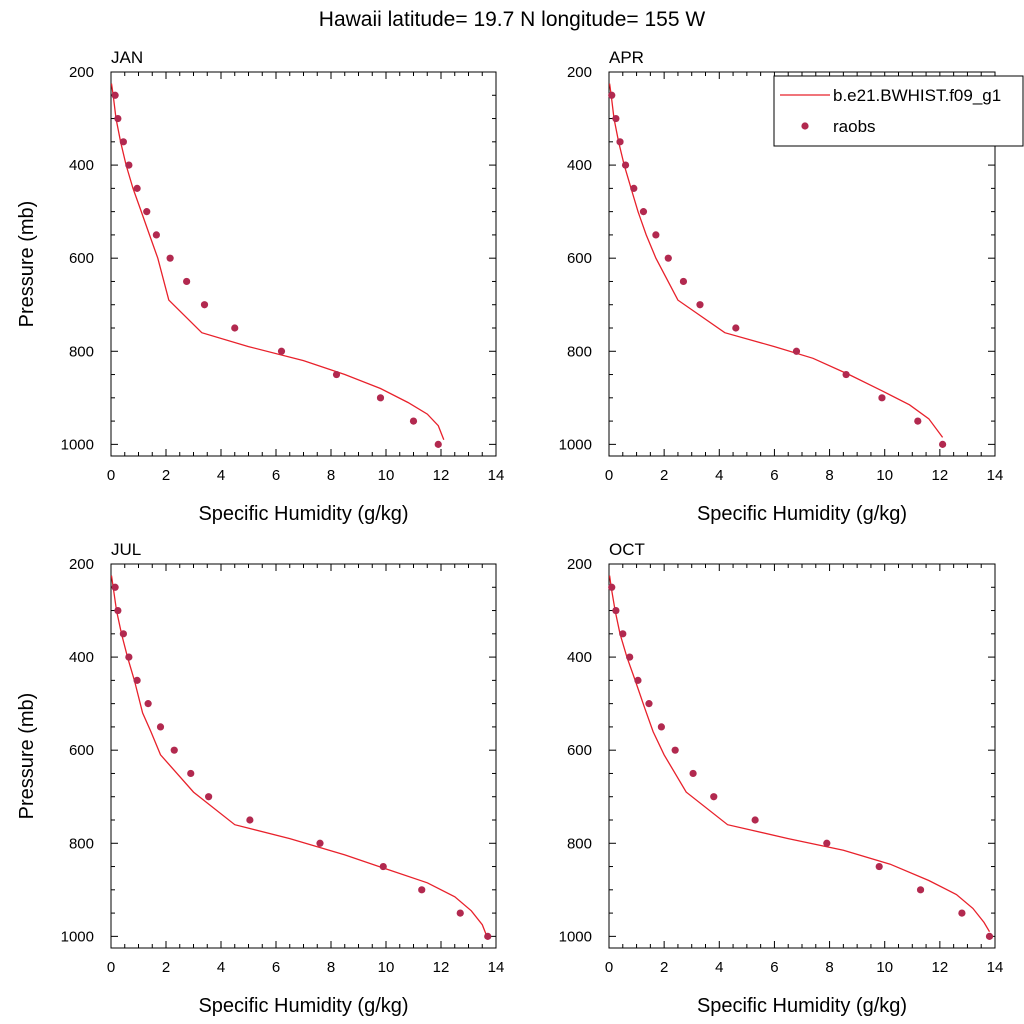  Describe the element at coordinates (626, 57) in the screenshot. I see `panel-title: APR` at that location.